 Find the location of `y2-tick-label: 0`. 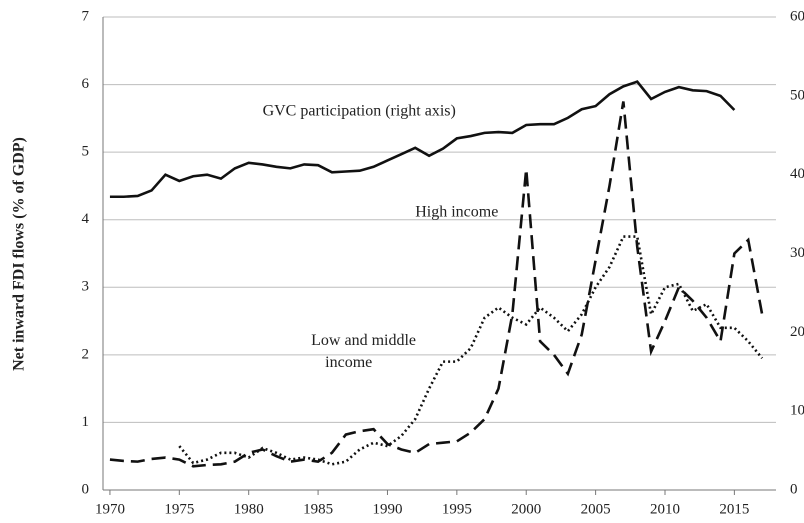

y2-tick-label: 0 is located at coordinates (794, 489).